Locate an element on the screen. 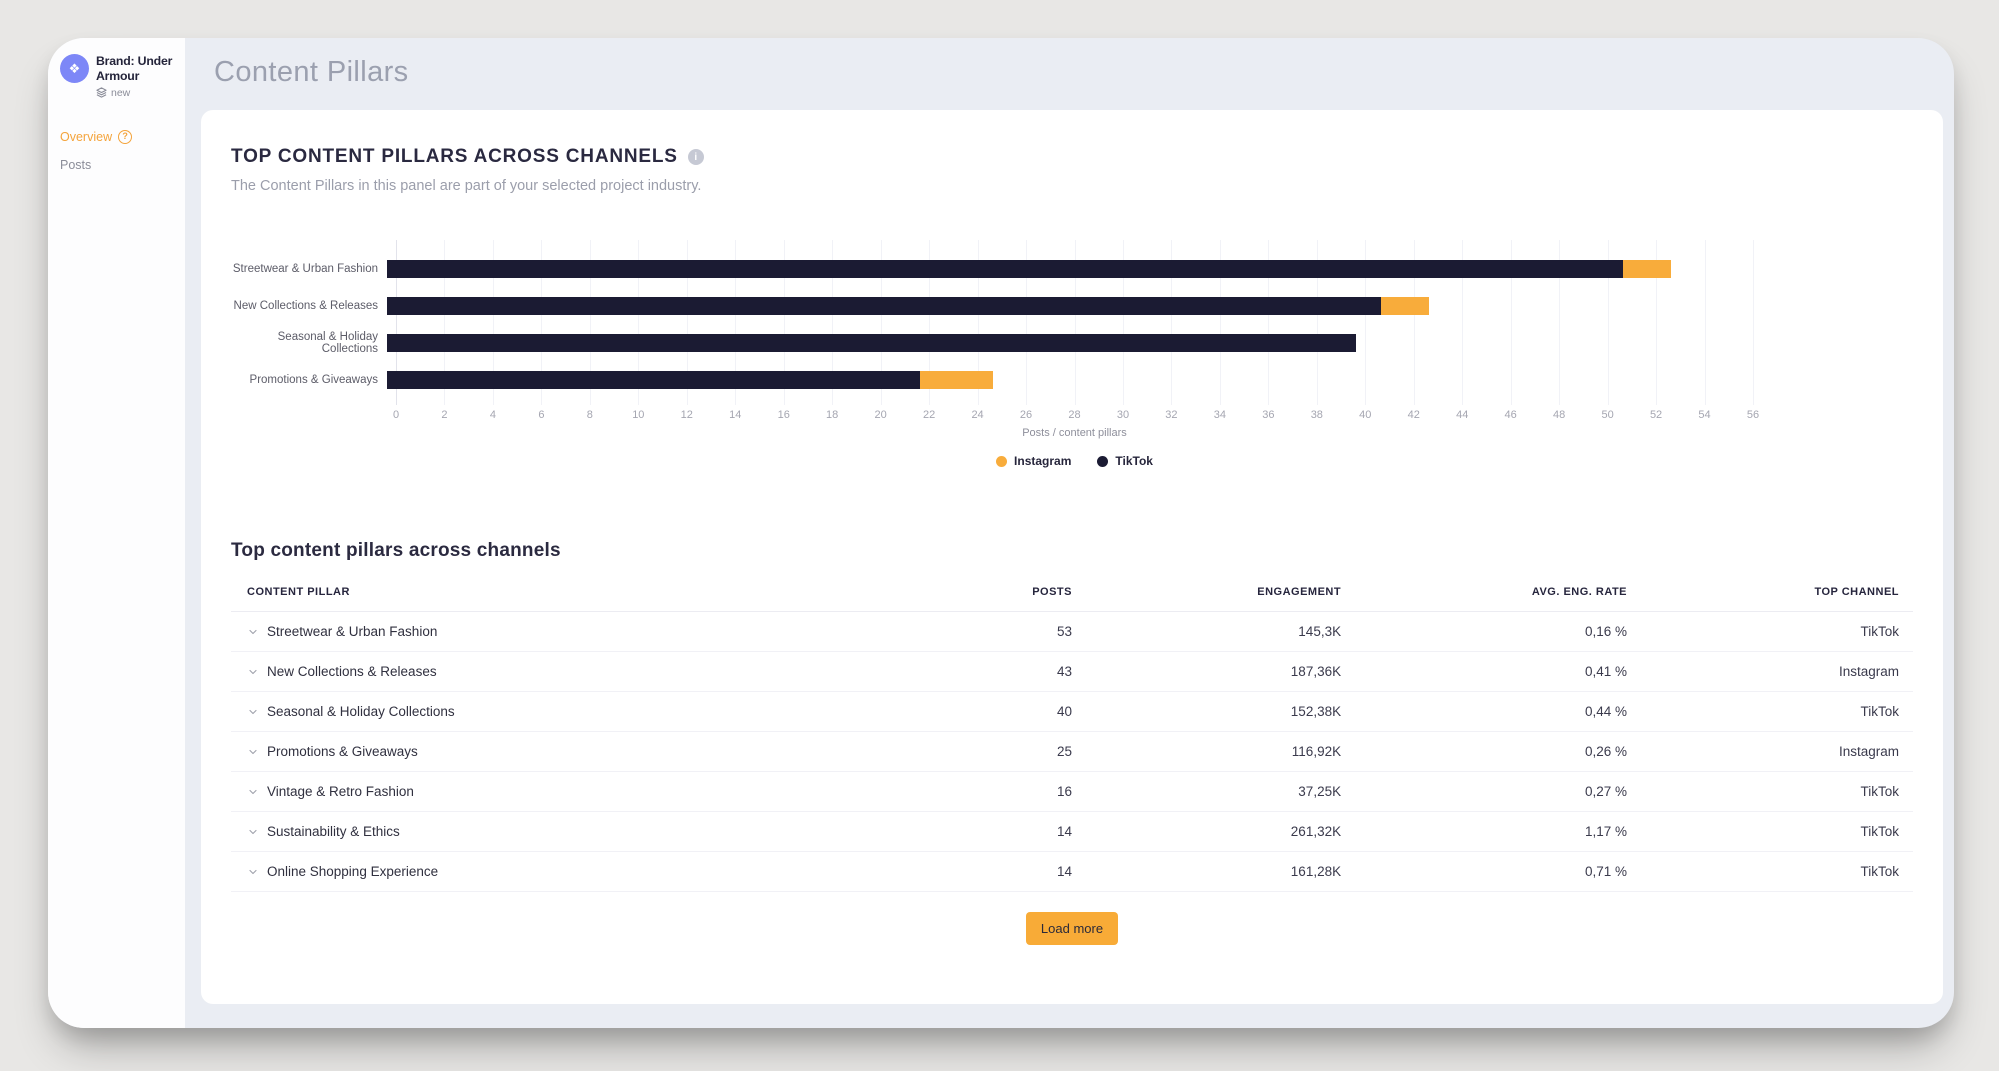 This screenshot has width=1999, height=1071. cell-posts: 40 is located at coordinates (954, 711).